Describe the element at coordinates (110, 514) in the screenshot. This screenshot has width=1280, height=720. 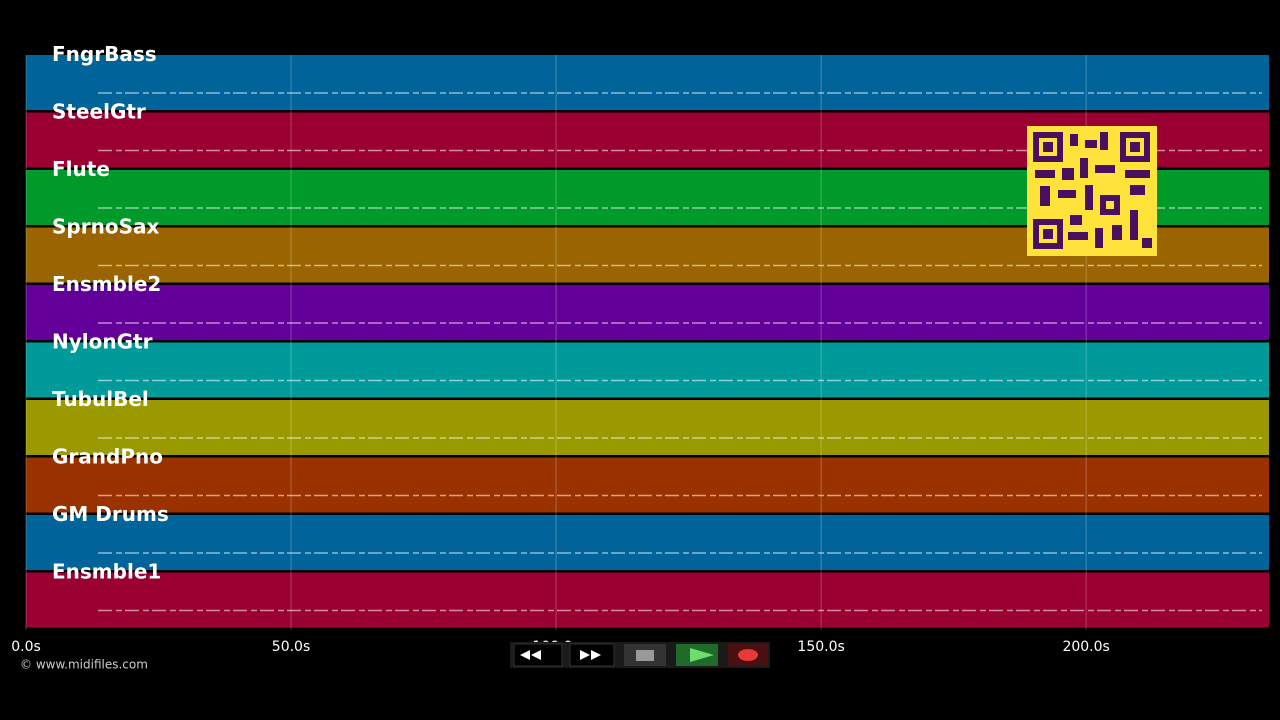
I see `track-label: GM Drums` at that location.